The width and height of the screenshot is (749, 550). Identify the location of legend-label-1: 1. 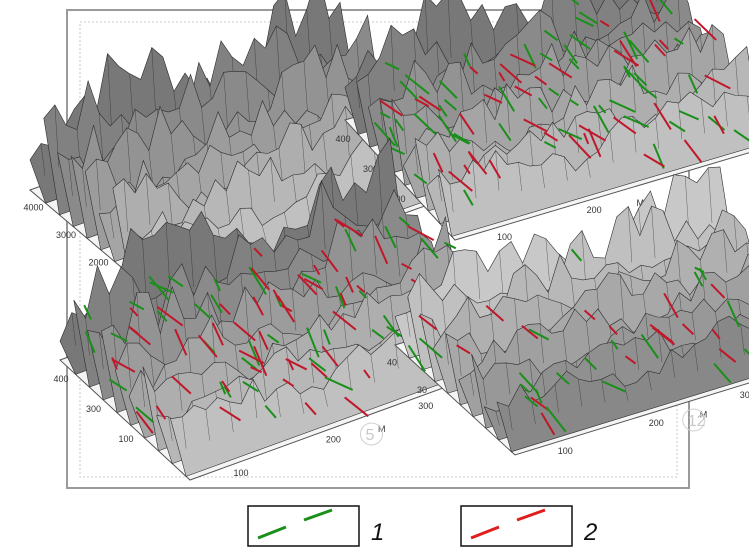
(377, 532).